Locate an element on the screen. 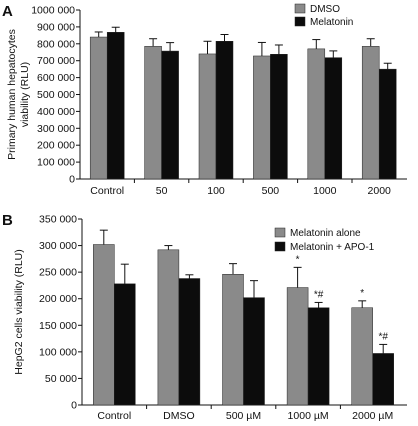 The width and height of the screenshot is (418, 426). panel-b-category-label: 500 µM is located at coordinates (243, 416).